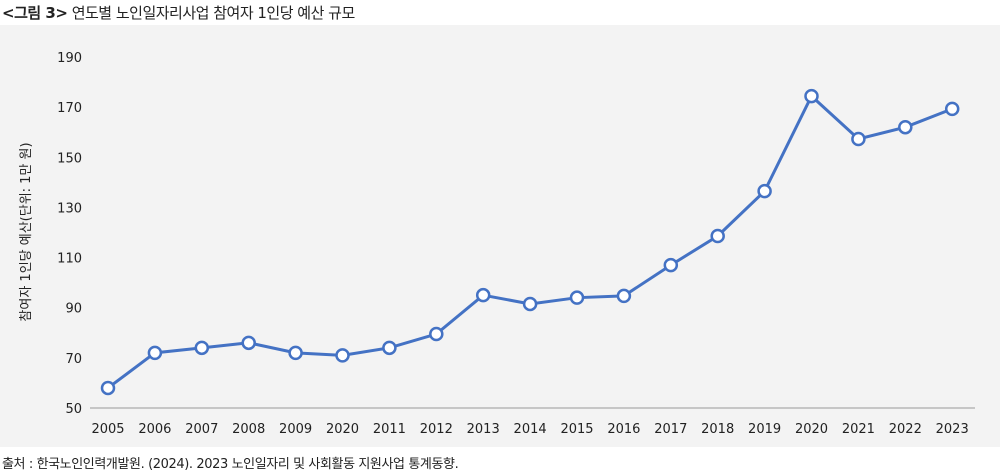 Image resolution: width=1000 pixels, height=474 pixels. What do you see at coordinates (389, 429) in the screenshot?
I see `x-tick-label: 2011` at bounding box center [389, 429].